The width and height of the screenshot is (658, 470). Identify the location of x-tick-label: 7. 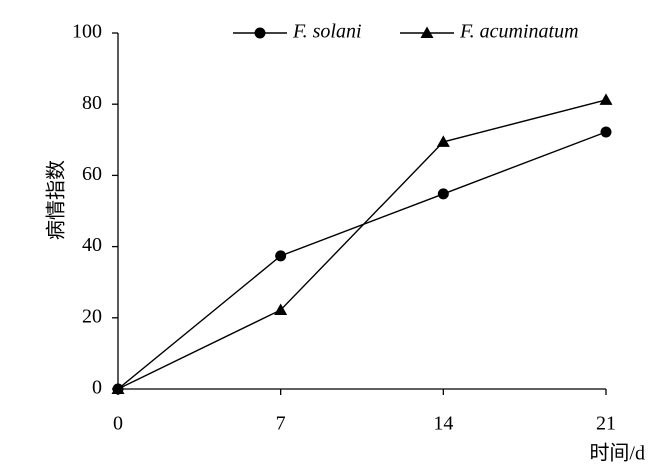
(281, 424).